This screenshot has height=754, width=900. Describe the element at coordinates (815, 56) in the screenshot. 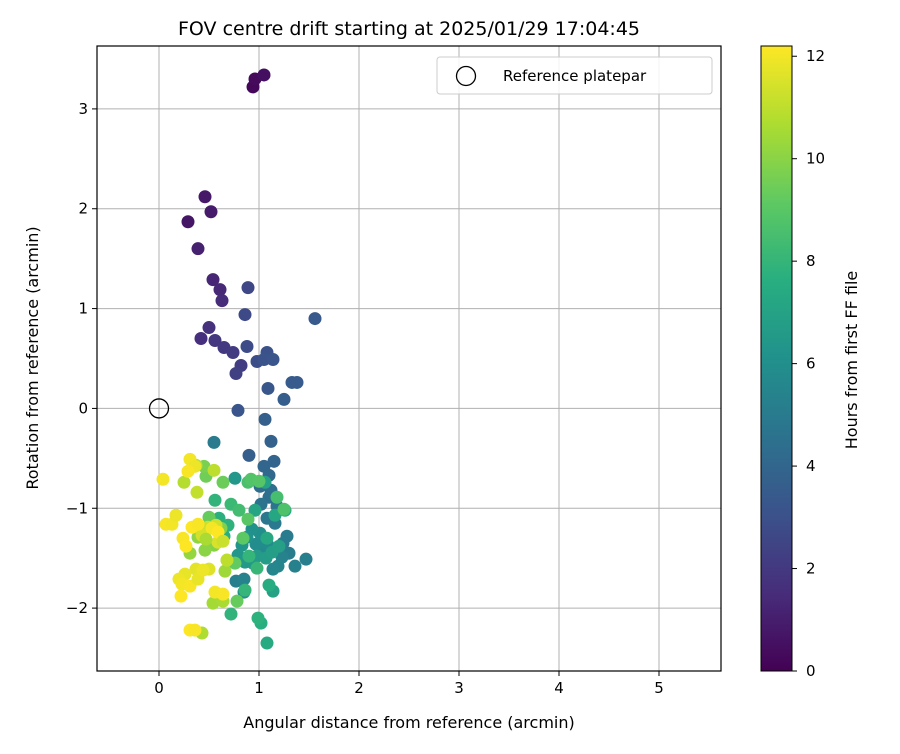

I see `colorbar-tick-label: 12` at that location.